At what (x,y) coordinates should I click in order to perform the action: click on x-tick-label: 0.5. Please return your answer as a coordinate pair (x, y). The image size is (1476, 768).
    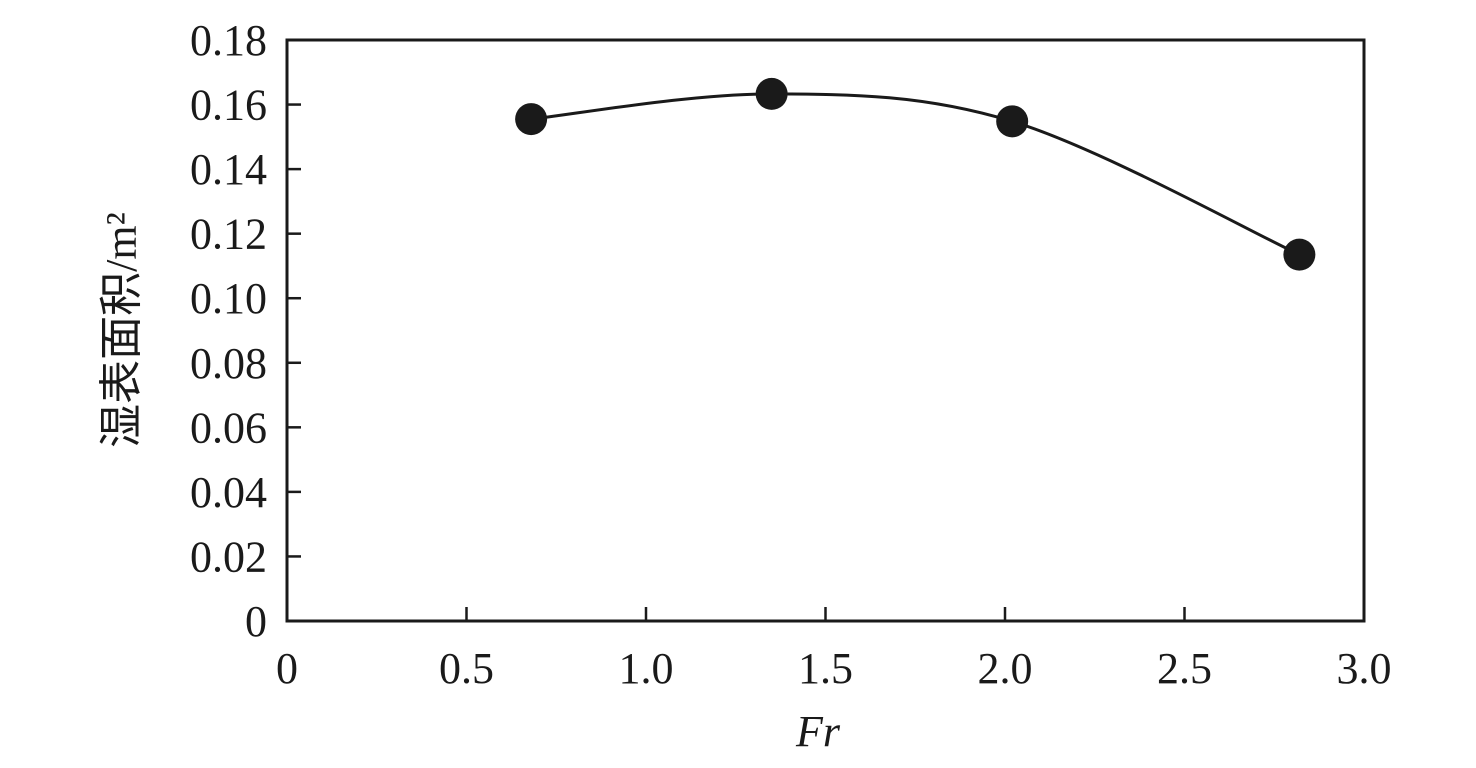
    Looking at the image, I should click on (466, 668).